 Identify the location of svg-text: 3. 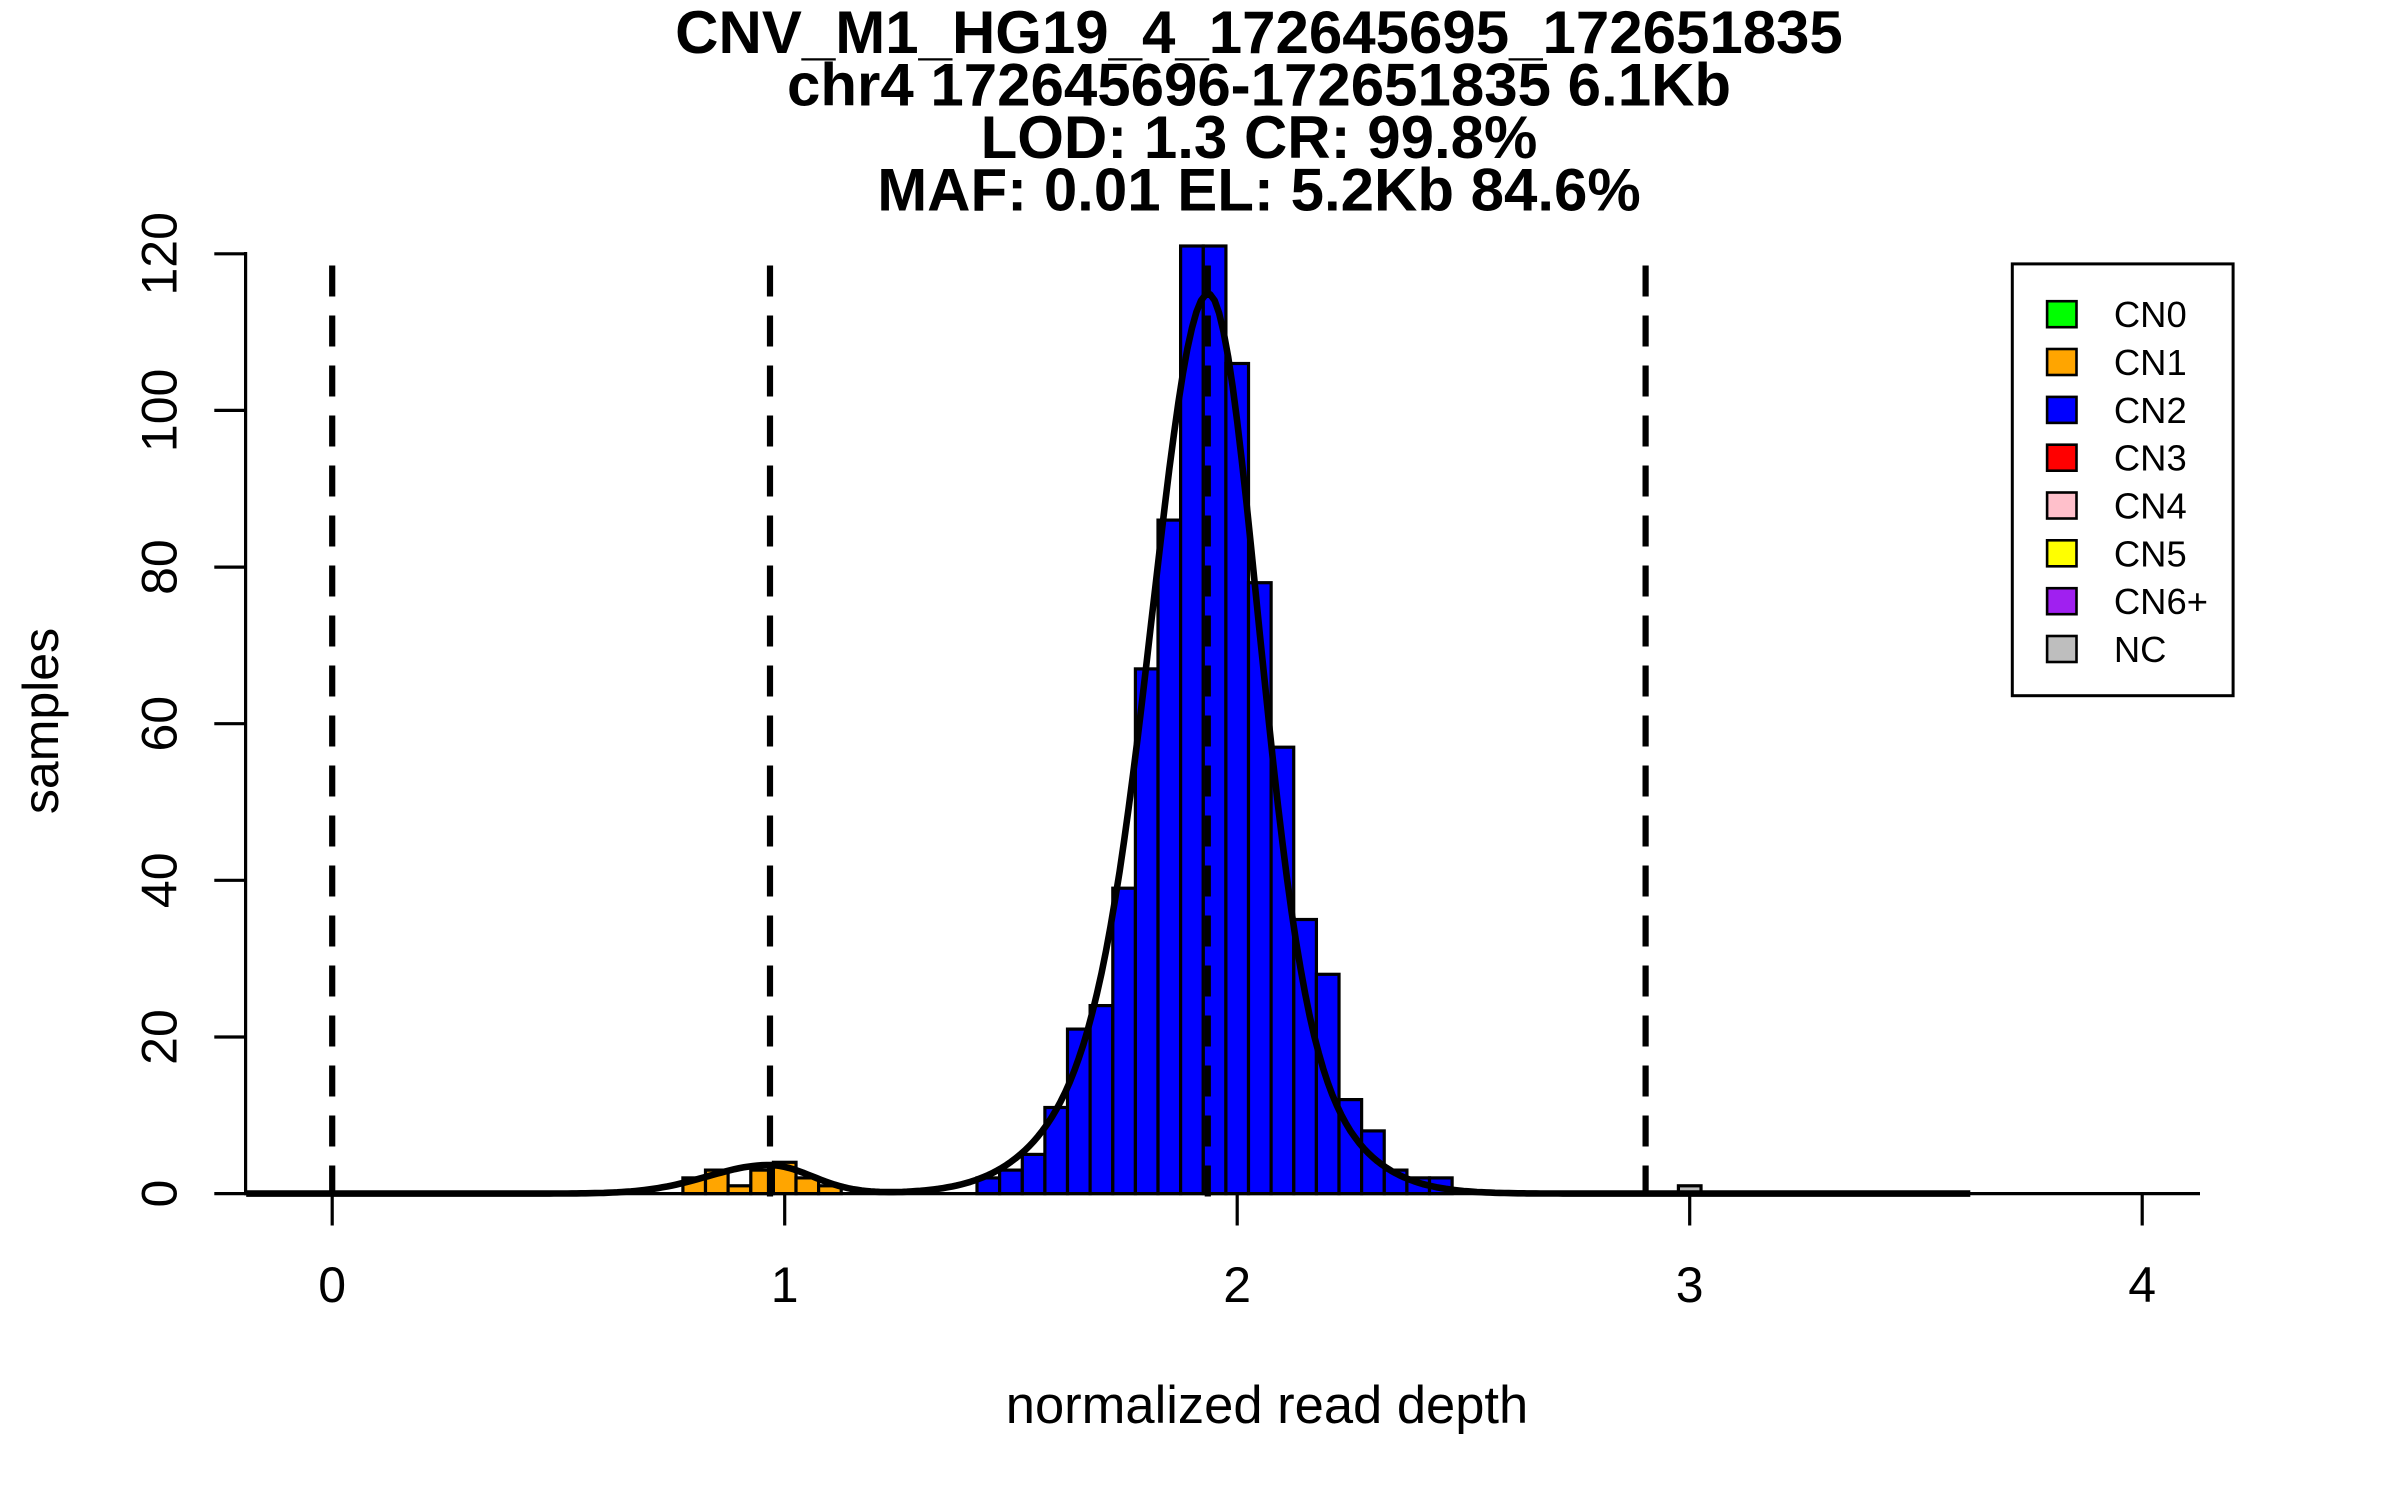
(1690, 1285).